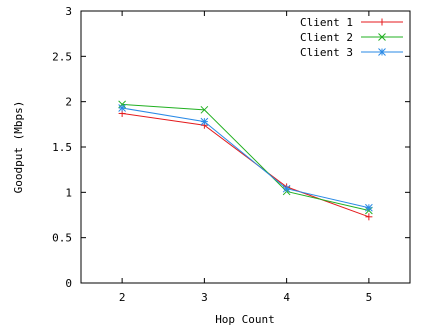  Describe the element at coordinates (18, 147) in the screenshot. I see `y-axis-title: Goodput (Mbps)` at that location.